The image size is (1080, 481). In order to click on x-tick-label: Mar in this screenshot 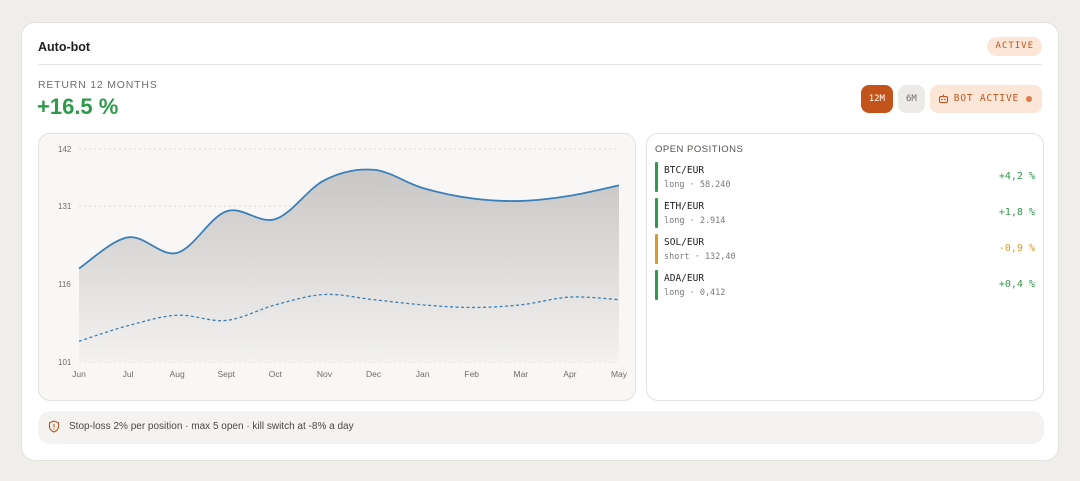, I will do `click(520, 374)`.